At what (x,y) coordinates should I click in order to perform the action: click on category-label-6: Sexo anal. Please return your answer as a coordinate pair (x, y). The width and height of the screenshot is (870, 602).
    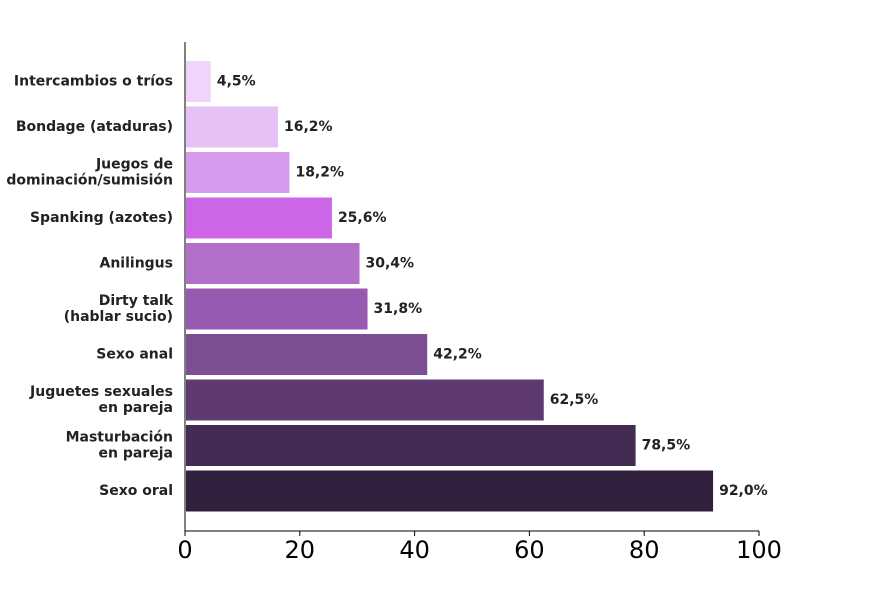
    Looking at the image, I should click on (134, 355).